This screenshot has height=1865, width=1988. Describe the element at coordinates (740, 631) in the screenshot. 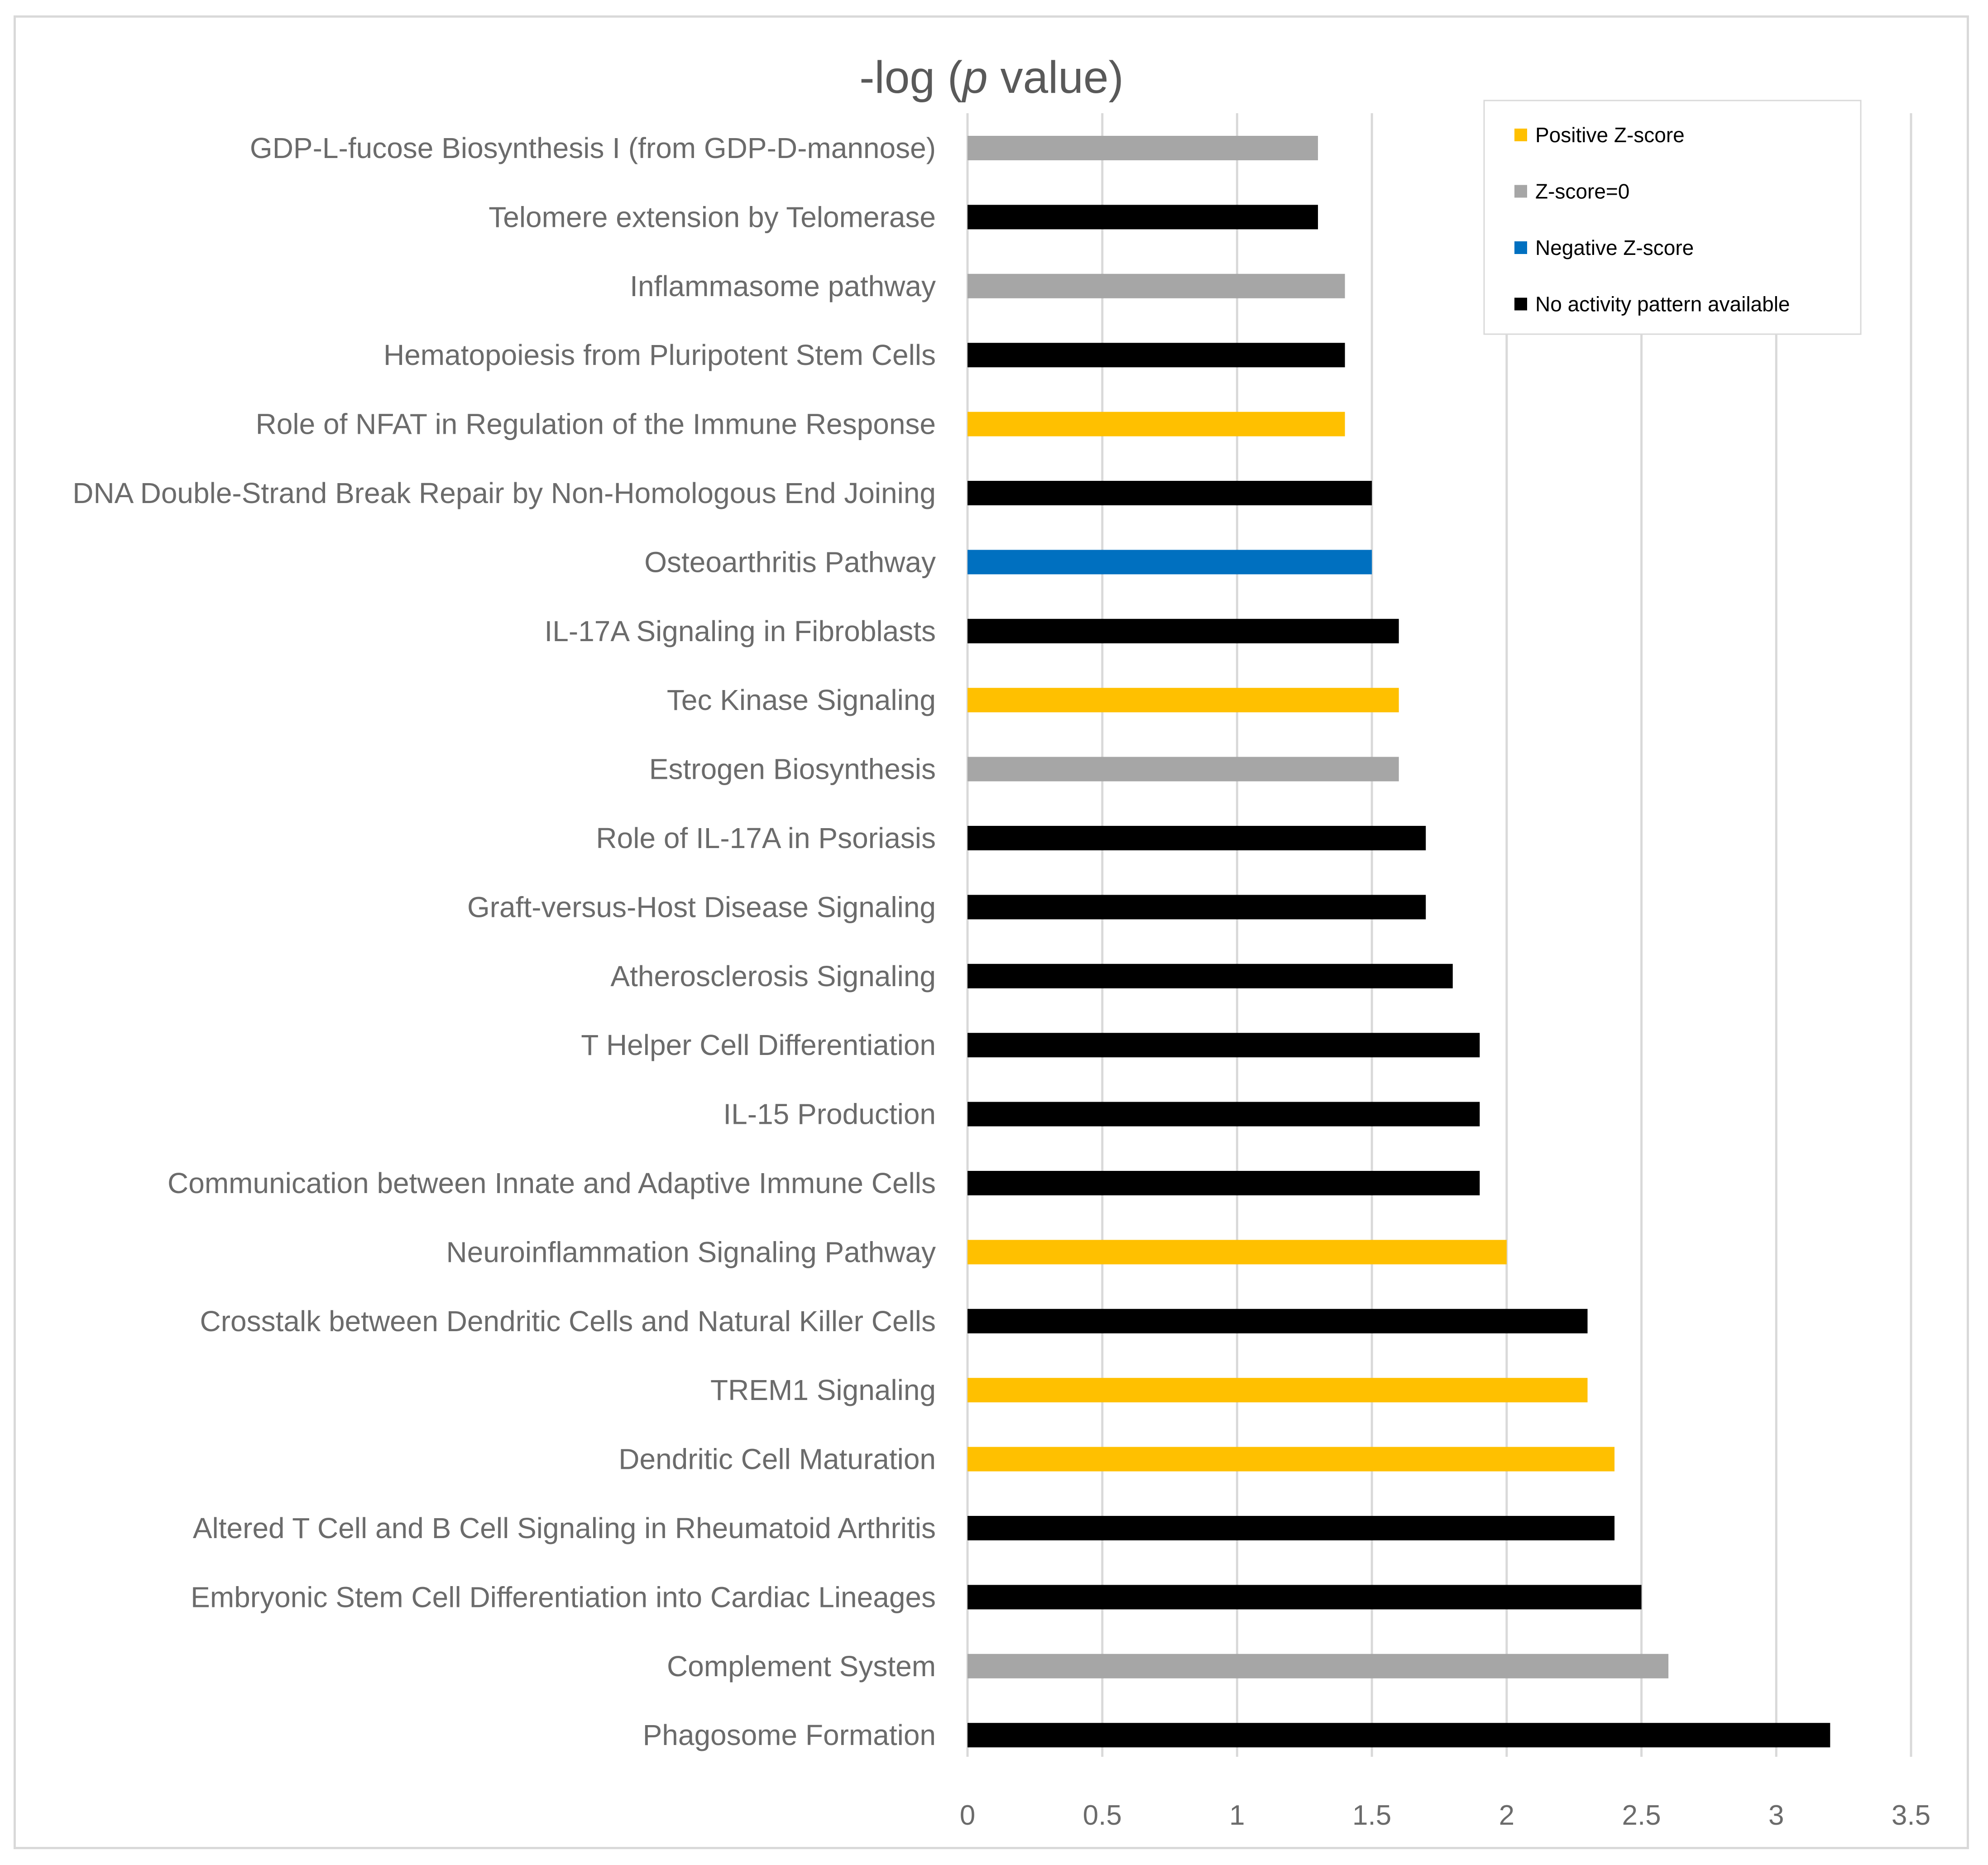

I see `category-label: IL-17A Signaling in Fibroblasts` at that location.